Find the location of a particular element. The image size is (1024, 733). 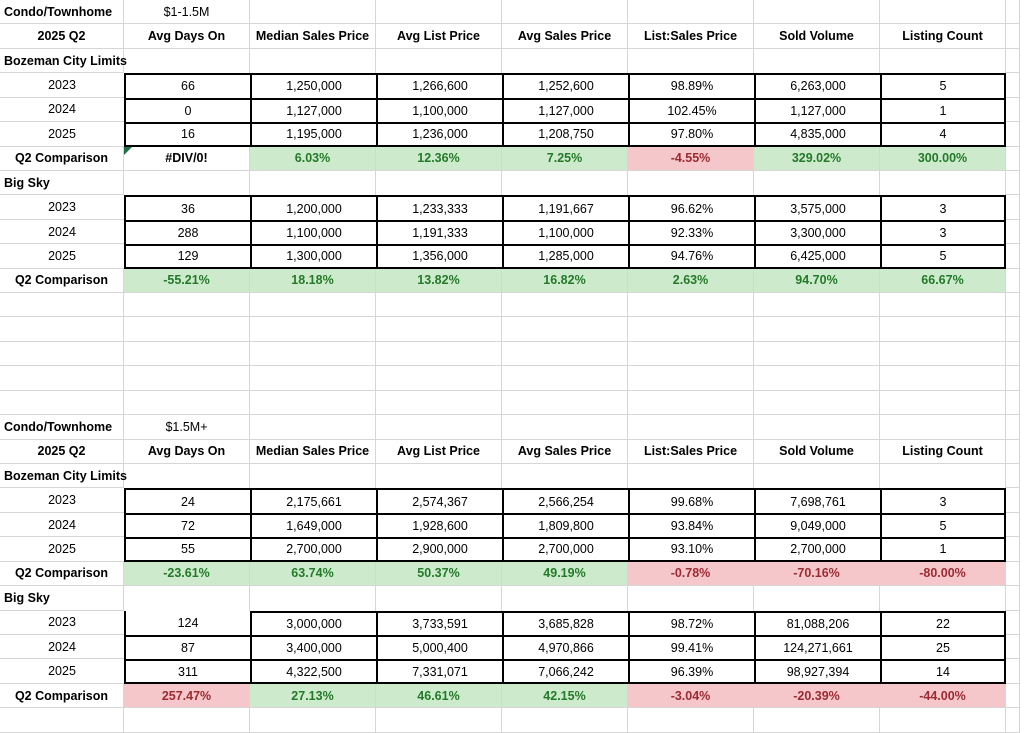

comparison-value-cell: 300.00% is located at coordinates (943, 158).